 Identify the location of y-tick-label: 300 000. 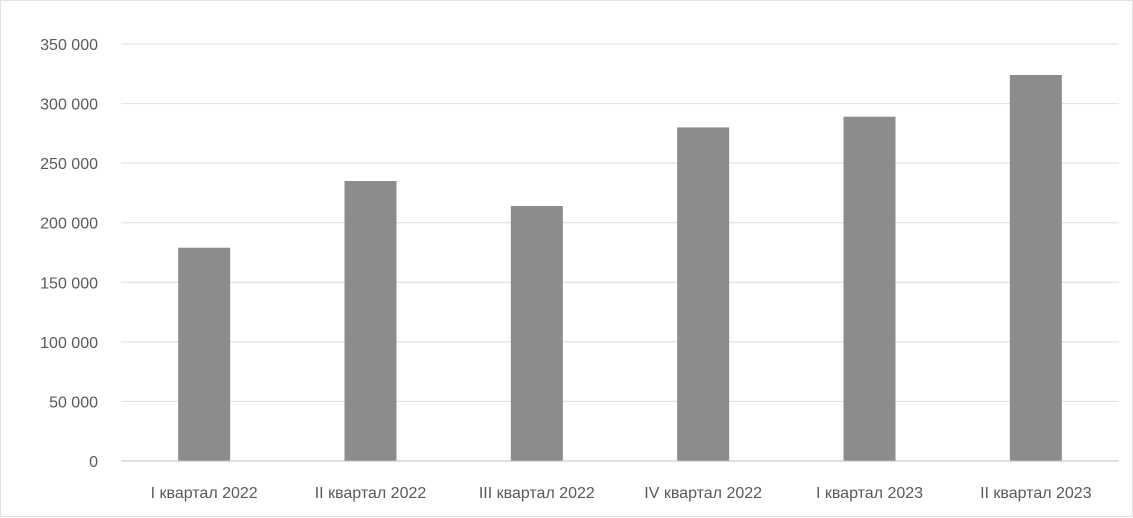
(69, 105).